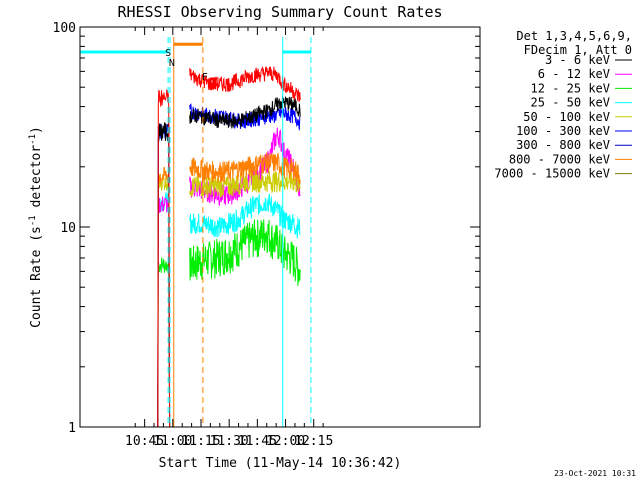  I want to click on legend-entry-label: 50 - 100 keV, so click(566, 117).